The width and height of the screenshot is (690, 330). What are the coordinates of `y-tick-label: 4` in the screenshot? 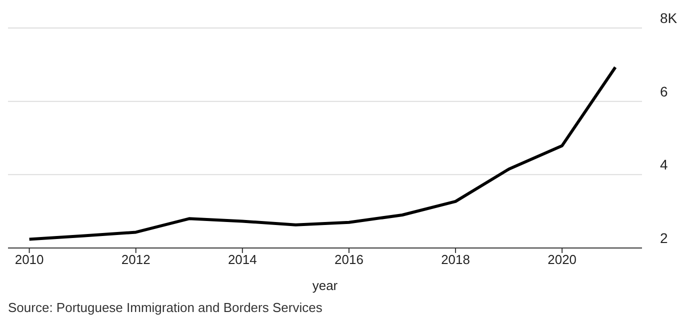 It's located at (664, 164).